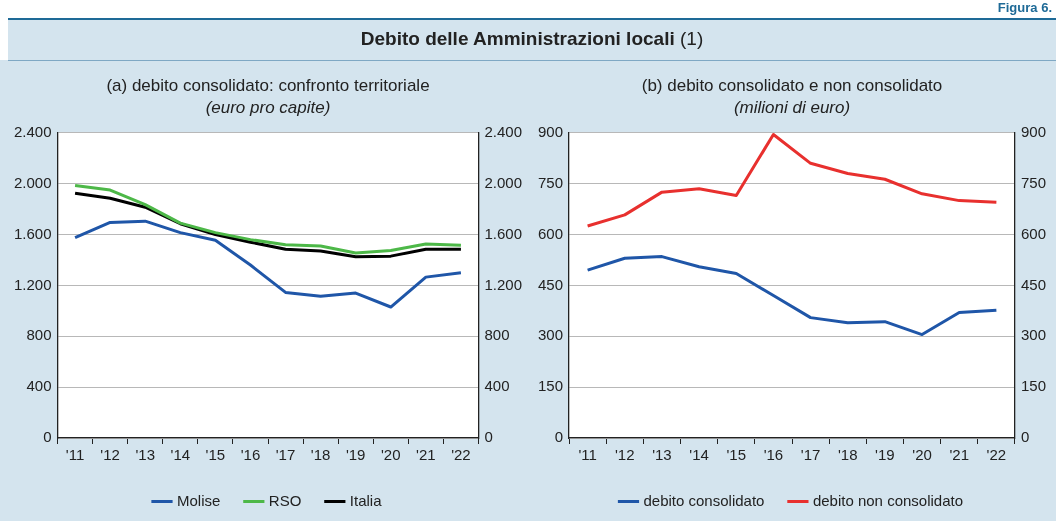 The width and height of the screenshot is (1056, 521). I want to click on y-tick-label: 900, so click(551, 131).